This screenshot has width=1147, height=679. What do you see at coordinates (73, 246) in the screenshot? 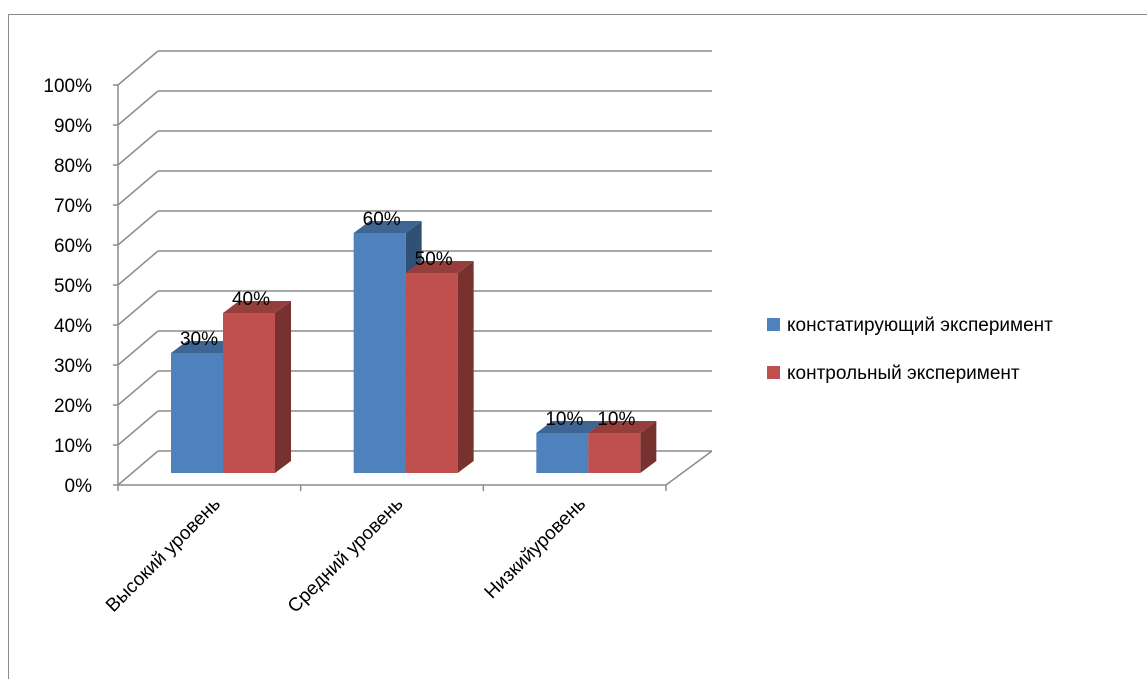
I see `y-tick-label: 60%` at bounding box center [73, 246].